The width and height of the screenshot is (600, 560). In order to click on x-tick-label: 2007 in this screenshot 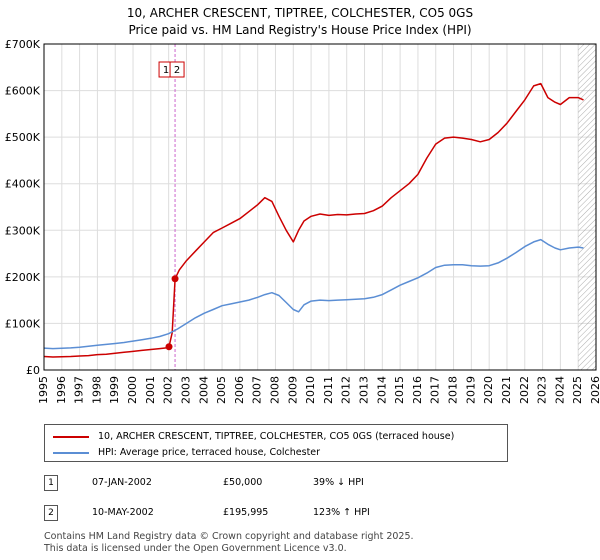, I will do `click(257, 390)`.